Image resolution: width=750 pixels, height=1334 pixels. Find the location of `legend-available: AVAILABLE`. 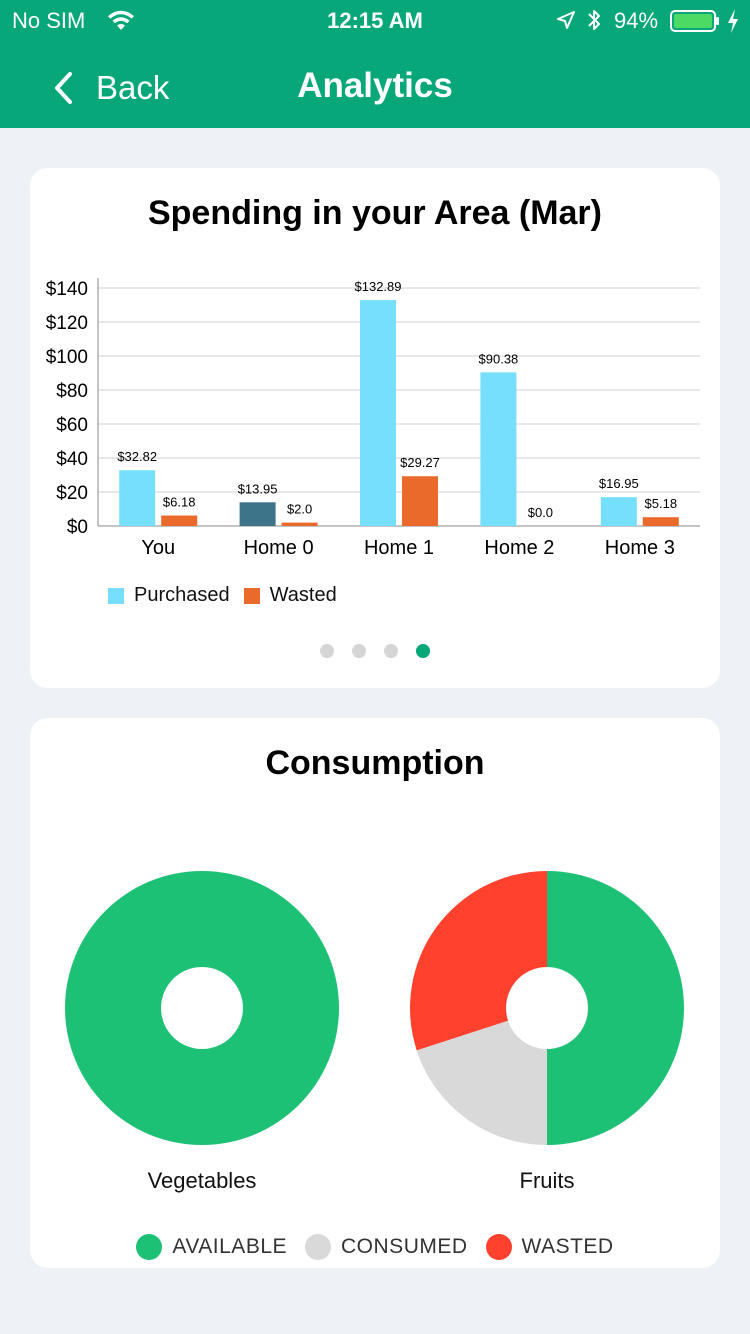

legend-available: AVAILABLE is located at coordinates (211, 1247).